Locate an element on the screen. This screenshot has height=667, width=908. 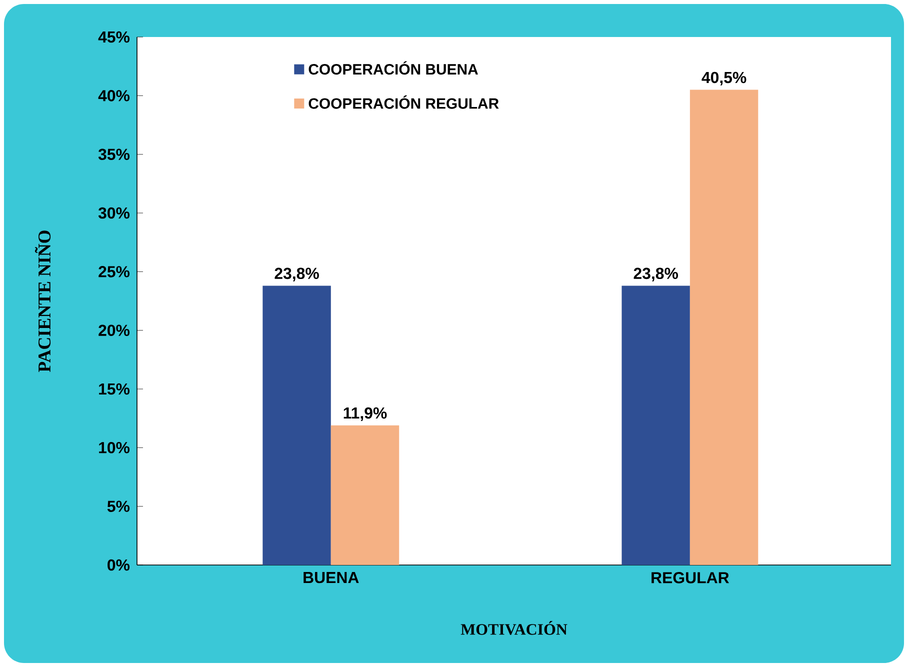
legend-label: COOPERACIÓN BUENA is located at coordinates (393, 68).